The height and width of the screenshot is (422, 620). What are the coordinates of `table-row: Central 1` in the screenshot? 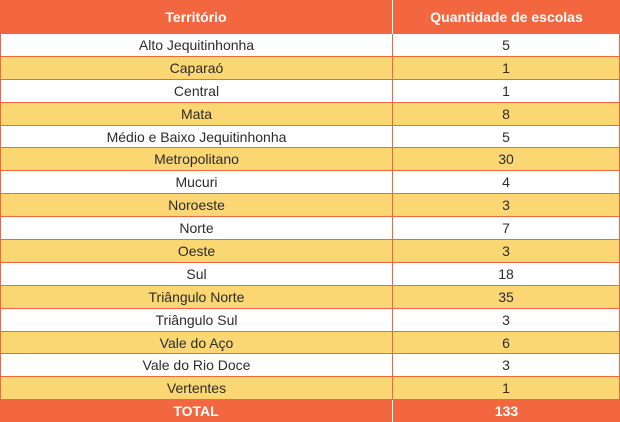 It's located at (310, 91).